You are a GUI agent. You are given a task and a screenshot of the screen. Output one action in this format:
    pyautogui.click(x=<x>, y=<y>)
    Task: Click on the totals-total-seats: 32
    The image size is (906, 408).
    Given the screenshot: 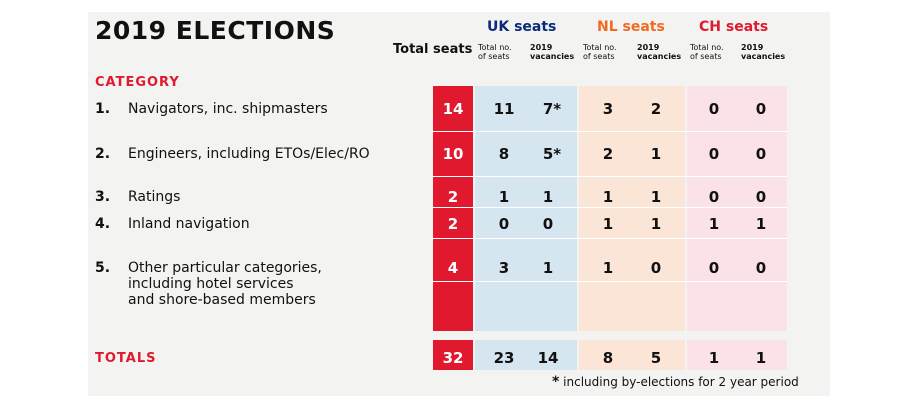 What is the action you would take?
    pyautogui.click(x=453, y=358)
    